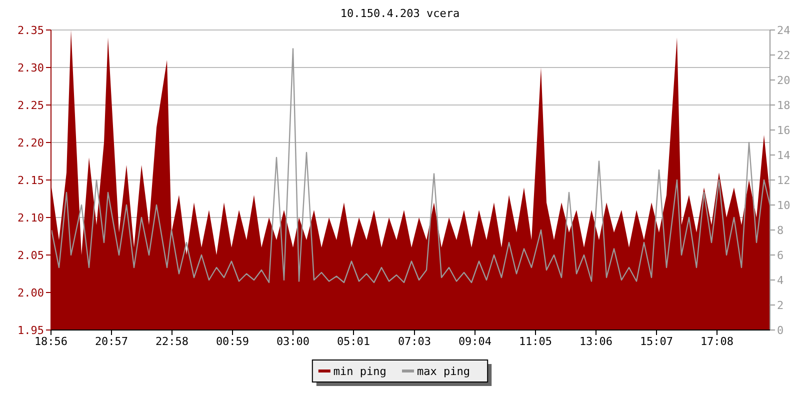 The width and height of the screenshot is (800, 400). Describe the element at coordinates (784, 155) in the screenshot. I see `y2-tick-label: 14` at that location.